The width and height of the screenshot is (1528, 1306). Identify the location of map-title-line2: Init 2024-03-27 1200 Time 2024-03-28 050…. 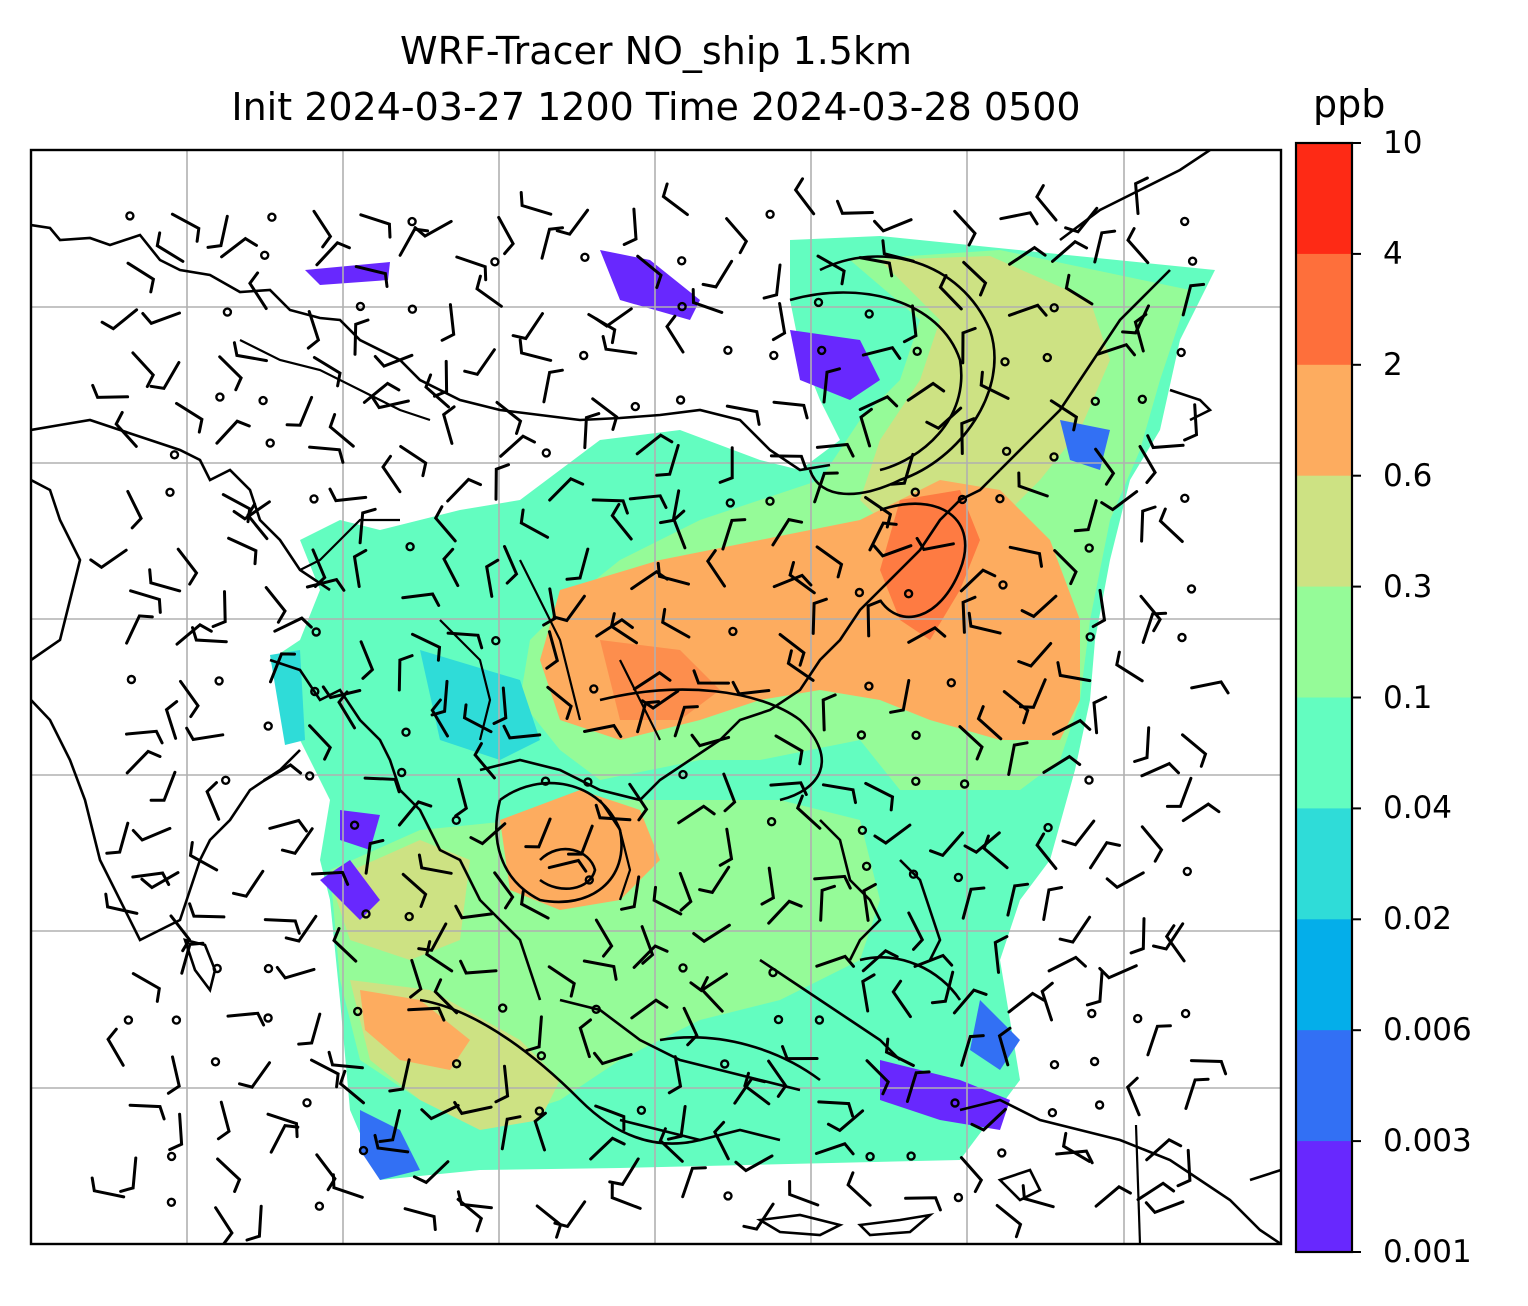
(656, 107).